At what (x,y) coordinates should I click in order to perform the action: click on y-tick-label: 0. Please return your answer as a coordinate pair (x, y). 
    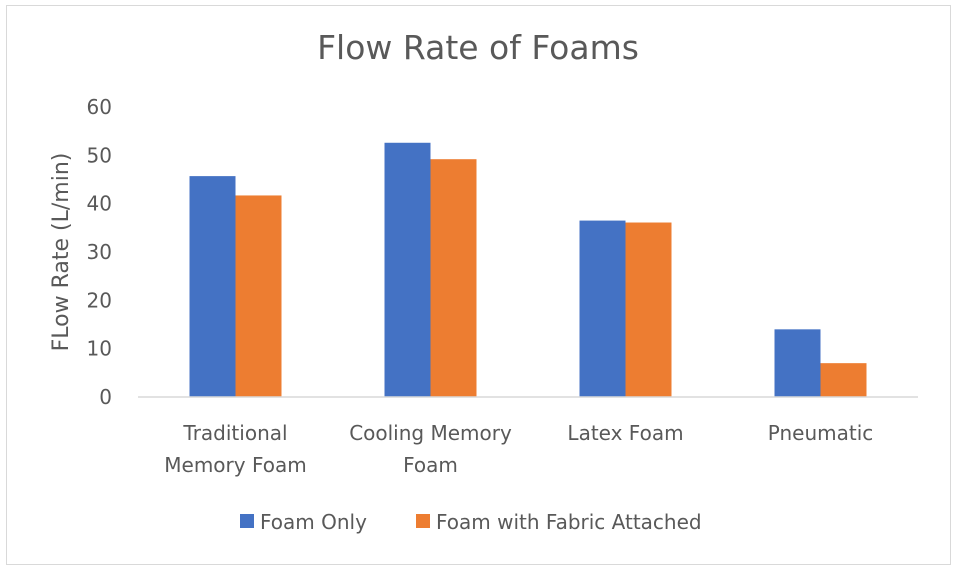
    Looking at the image, I should click on (105, 397).